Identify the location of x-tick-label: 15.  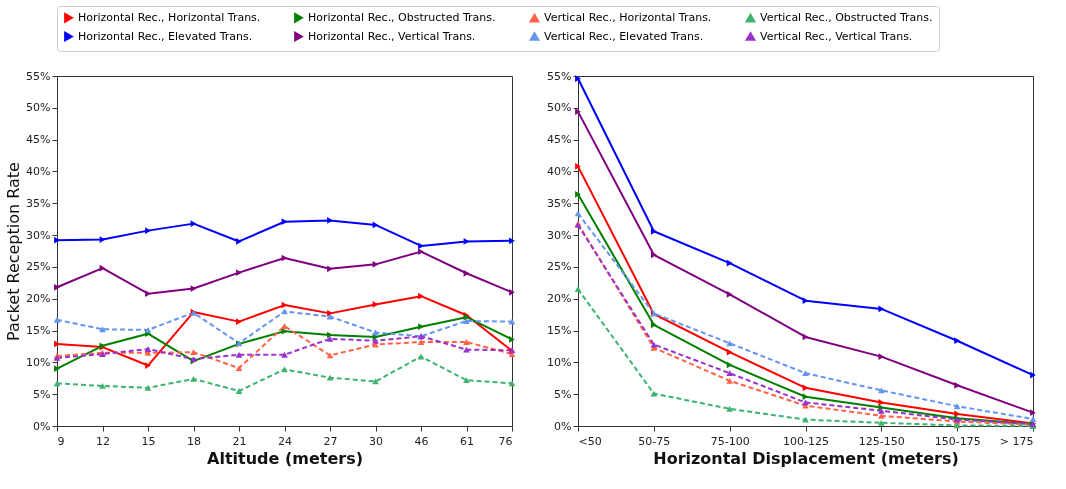
(148, 441).